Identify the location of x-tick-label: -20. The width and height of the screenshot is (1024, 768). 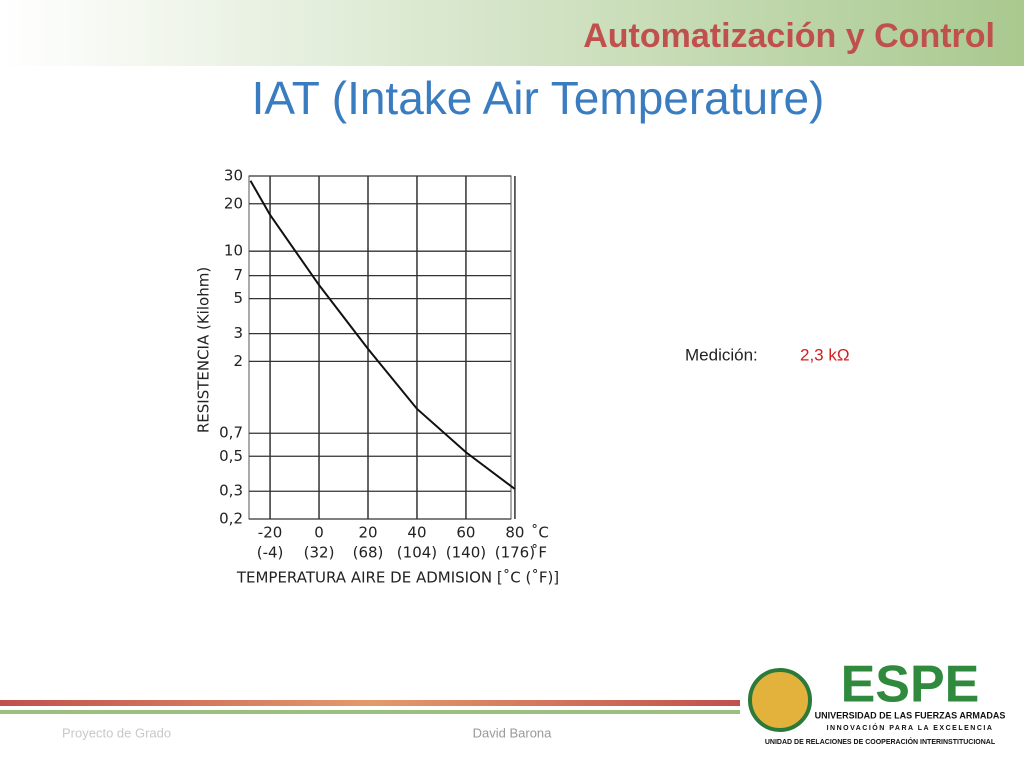
(270, 533).